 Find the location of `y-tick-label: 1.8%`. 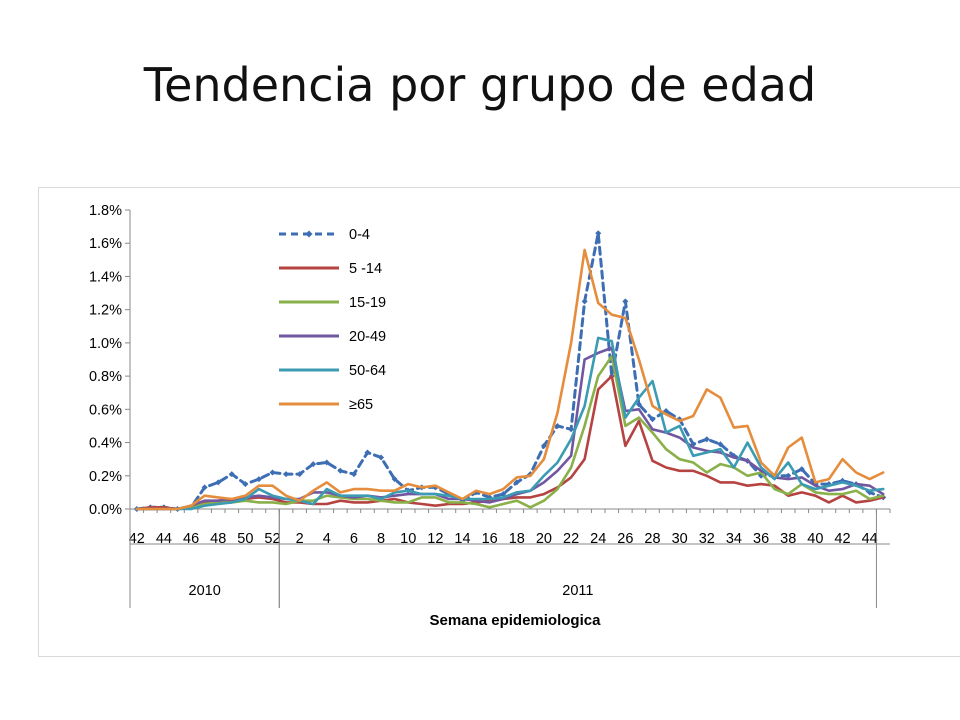

y-tick-label: 1.8% is located at coordinates (105, 211).